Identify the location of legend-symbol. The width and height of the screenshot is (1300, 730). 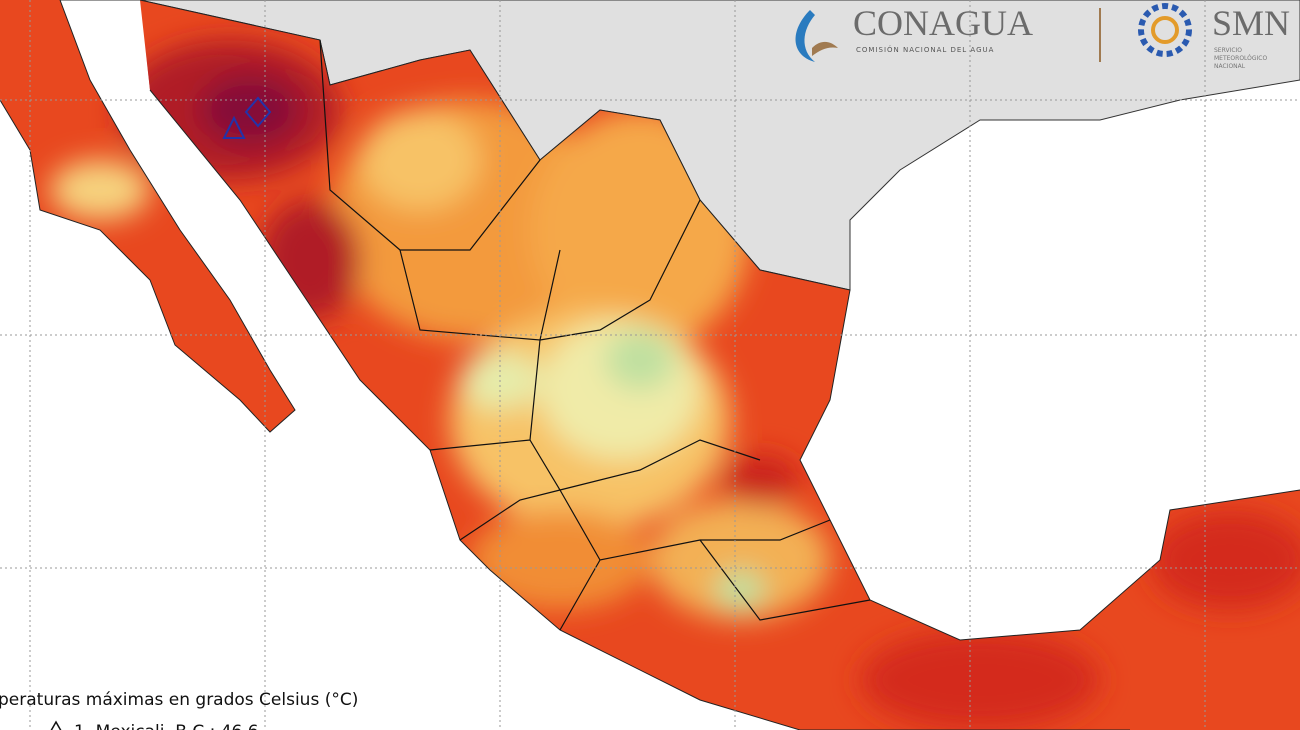
(56, 725).